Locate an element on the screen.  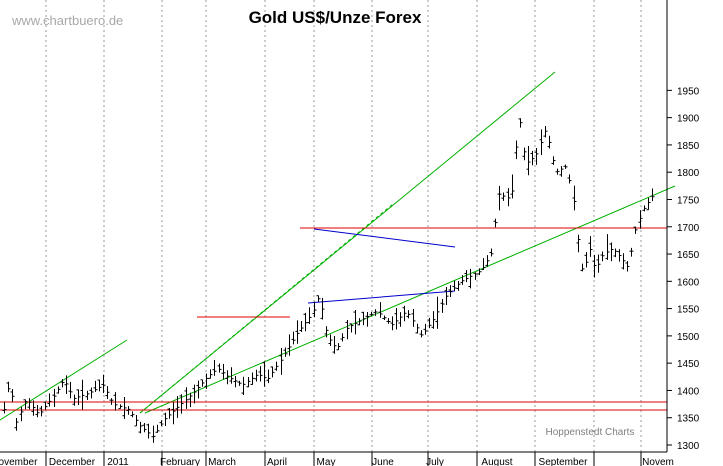
y-tick-label: 1550 is located at coordinates (688, 310).